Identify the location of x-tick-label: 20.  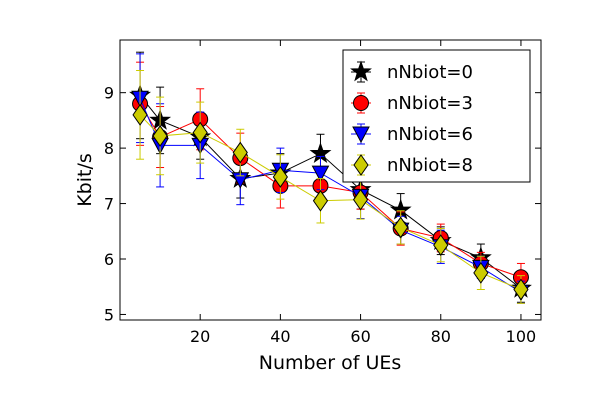
(200, 336).